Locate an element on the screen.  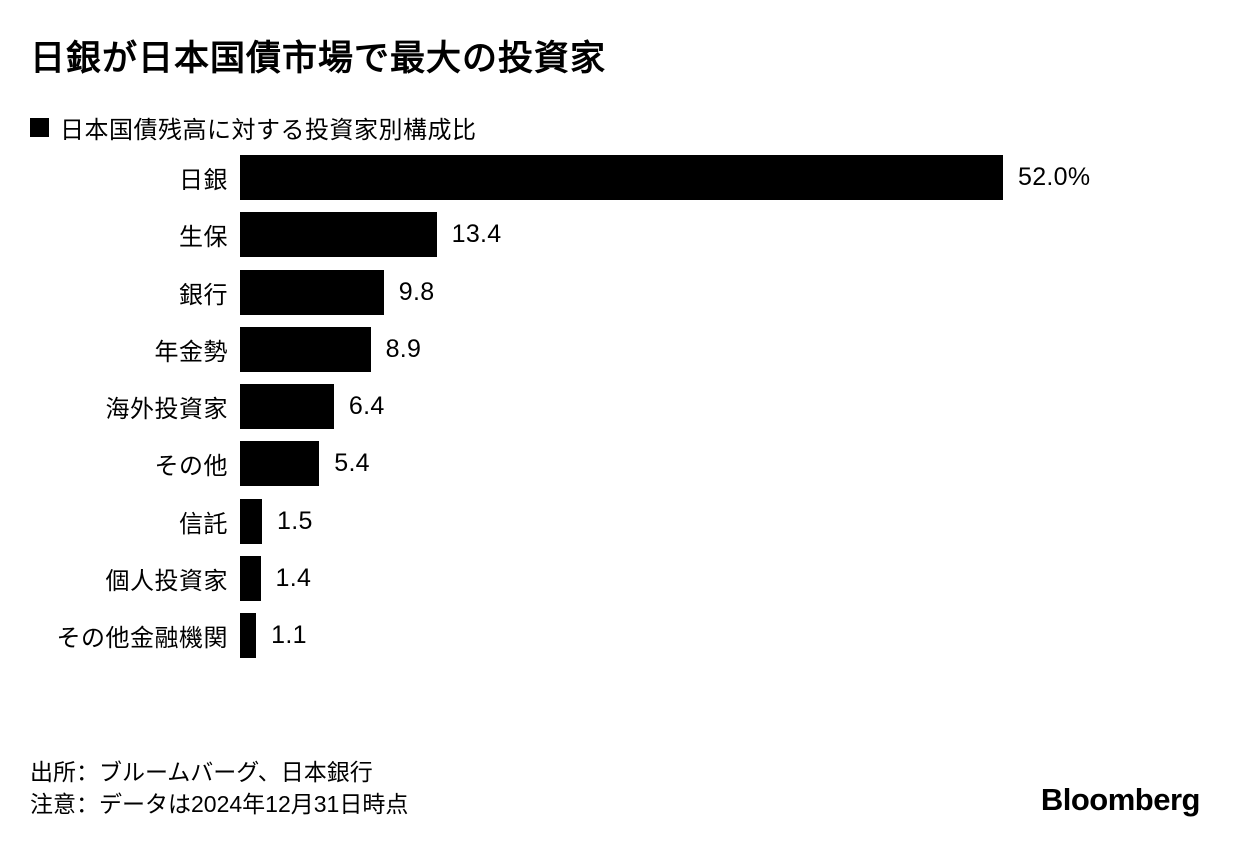
category-label: 年金勢 is located at coordinates (191, 352).